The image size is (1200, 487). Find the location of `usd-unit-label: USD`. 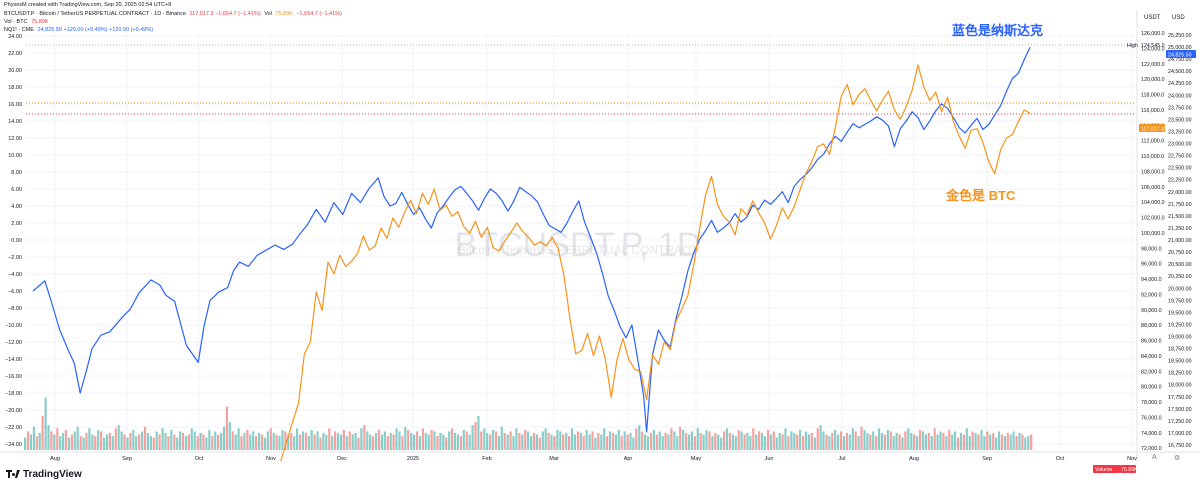

usd-unit-label: USD is located at coordinates (1178, 18).